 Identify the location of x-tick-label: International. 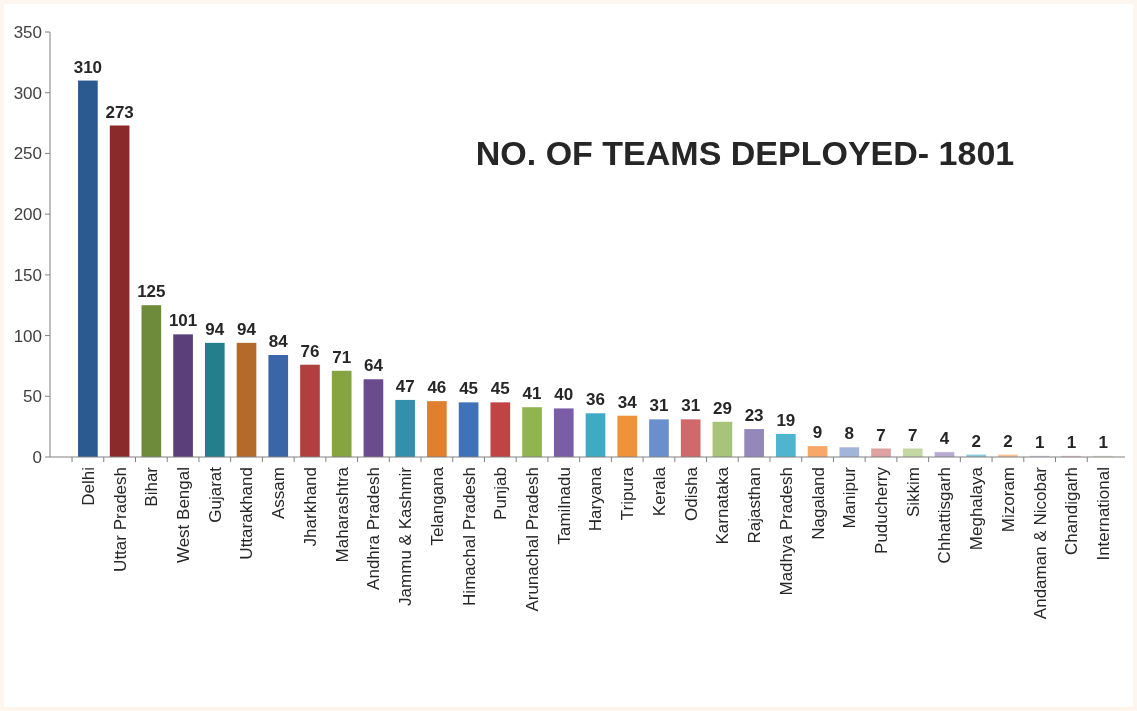
(1104, 514).